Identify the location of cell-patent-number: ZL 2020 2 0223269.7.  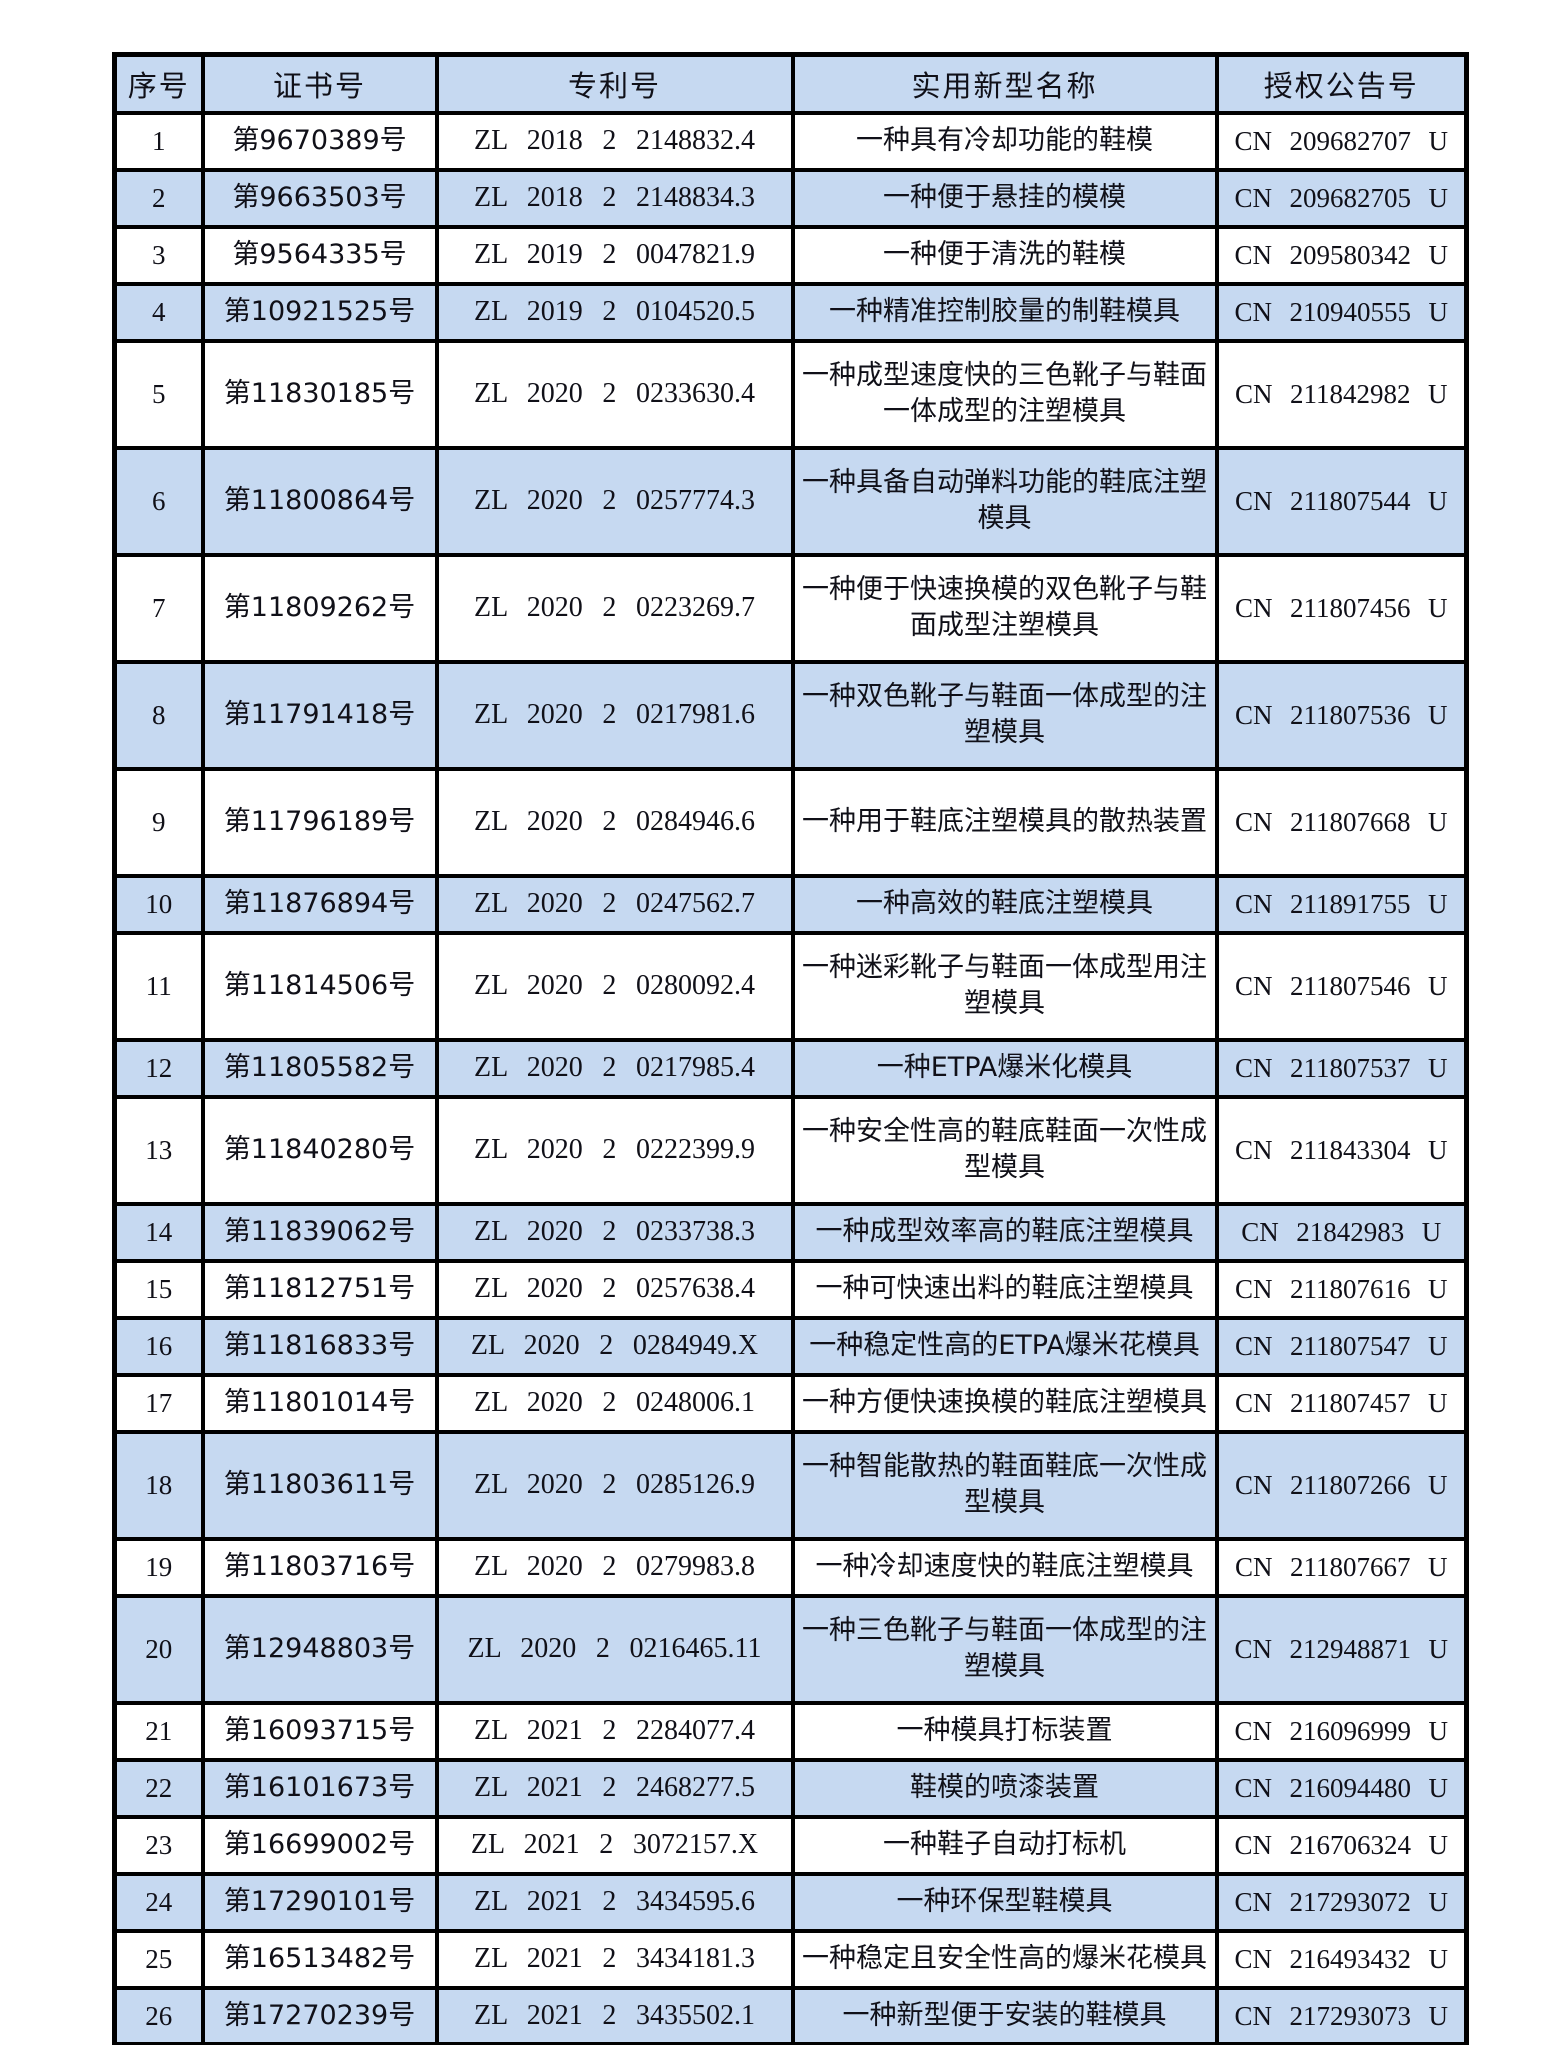
(614, 608).